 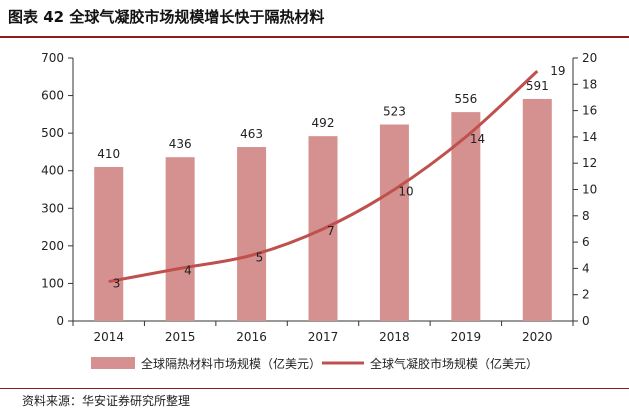 What do you see at coordinates (180, 337) in the screenshot?
I see `x-tick-label: 2015` at bounding box center [180, 337].